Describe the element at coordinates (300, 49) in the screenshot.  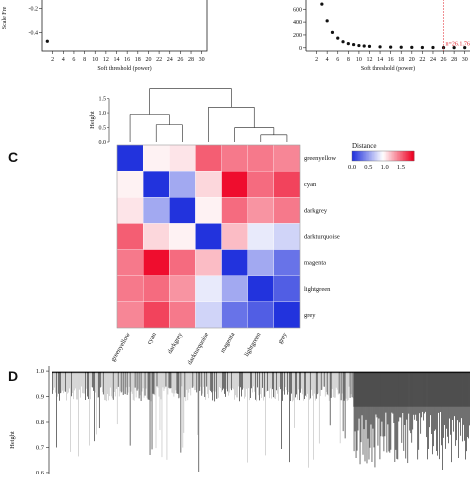
I see `y-tick-label: 0` at that location.